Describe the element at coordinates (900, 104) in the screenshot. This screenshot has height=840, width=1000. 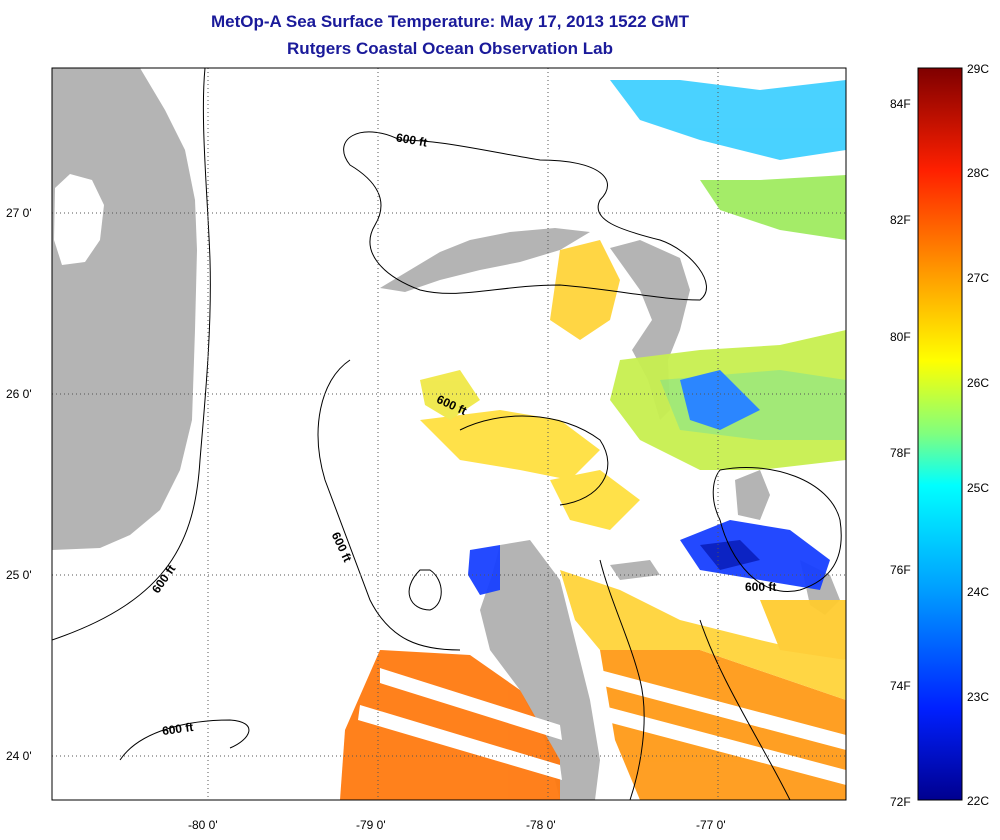
I see `colorbar-fahrenheit-tick: 84F` at that location.